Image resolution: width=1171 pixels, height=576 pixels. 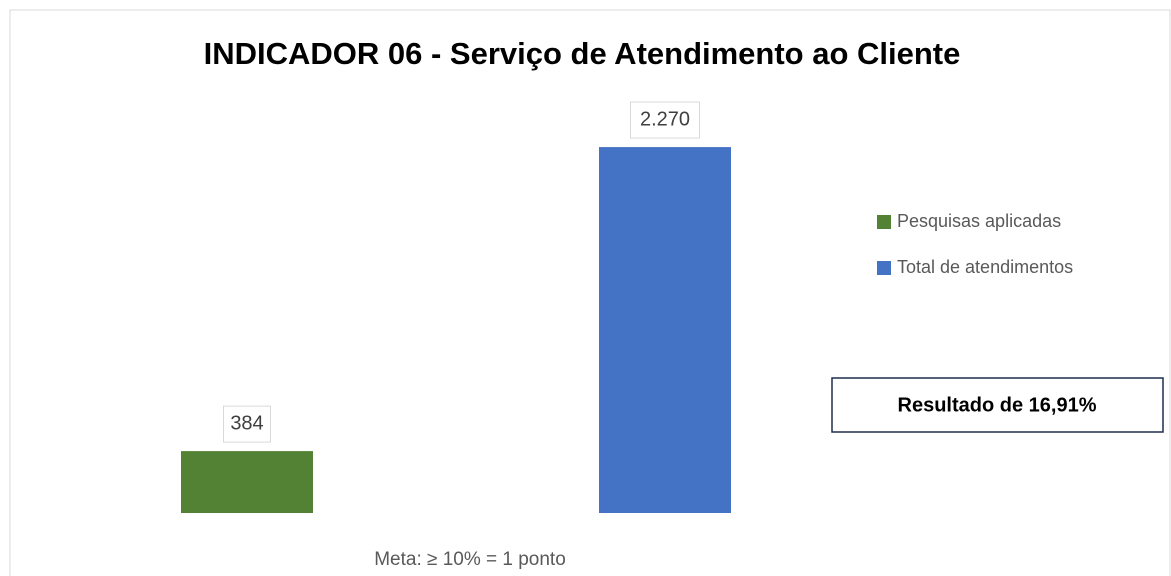 I want to click on result-box, so click(x=997, y=405).